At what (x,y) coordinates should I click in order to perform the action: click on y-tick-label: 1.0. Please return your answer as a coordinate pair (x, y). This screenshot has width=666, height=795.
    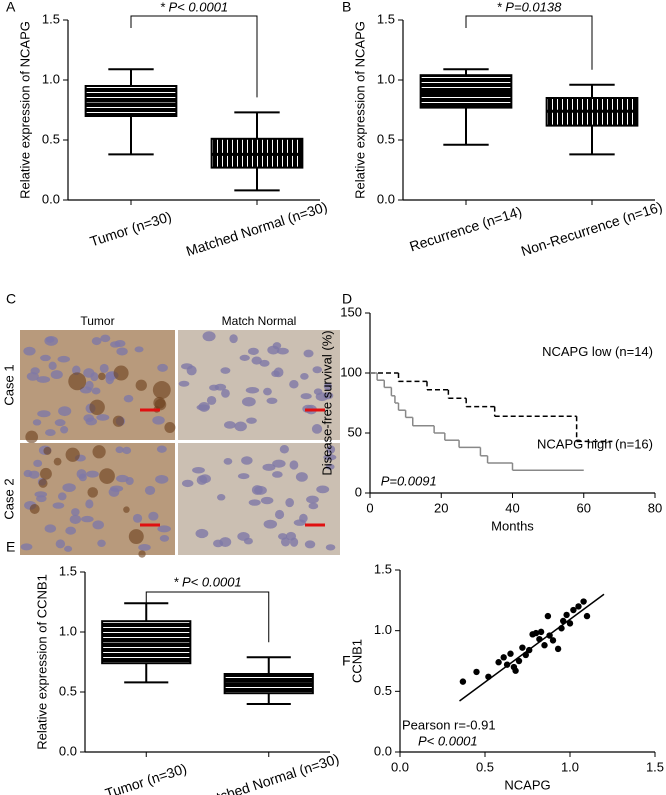
    Looking at the image, I should click on (386, 78).